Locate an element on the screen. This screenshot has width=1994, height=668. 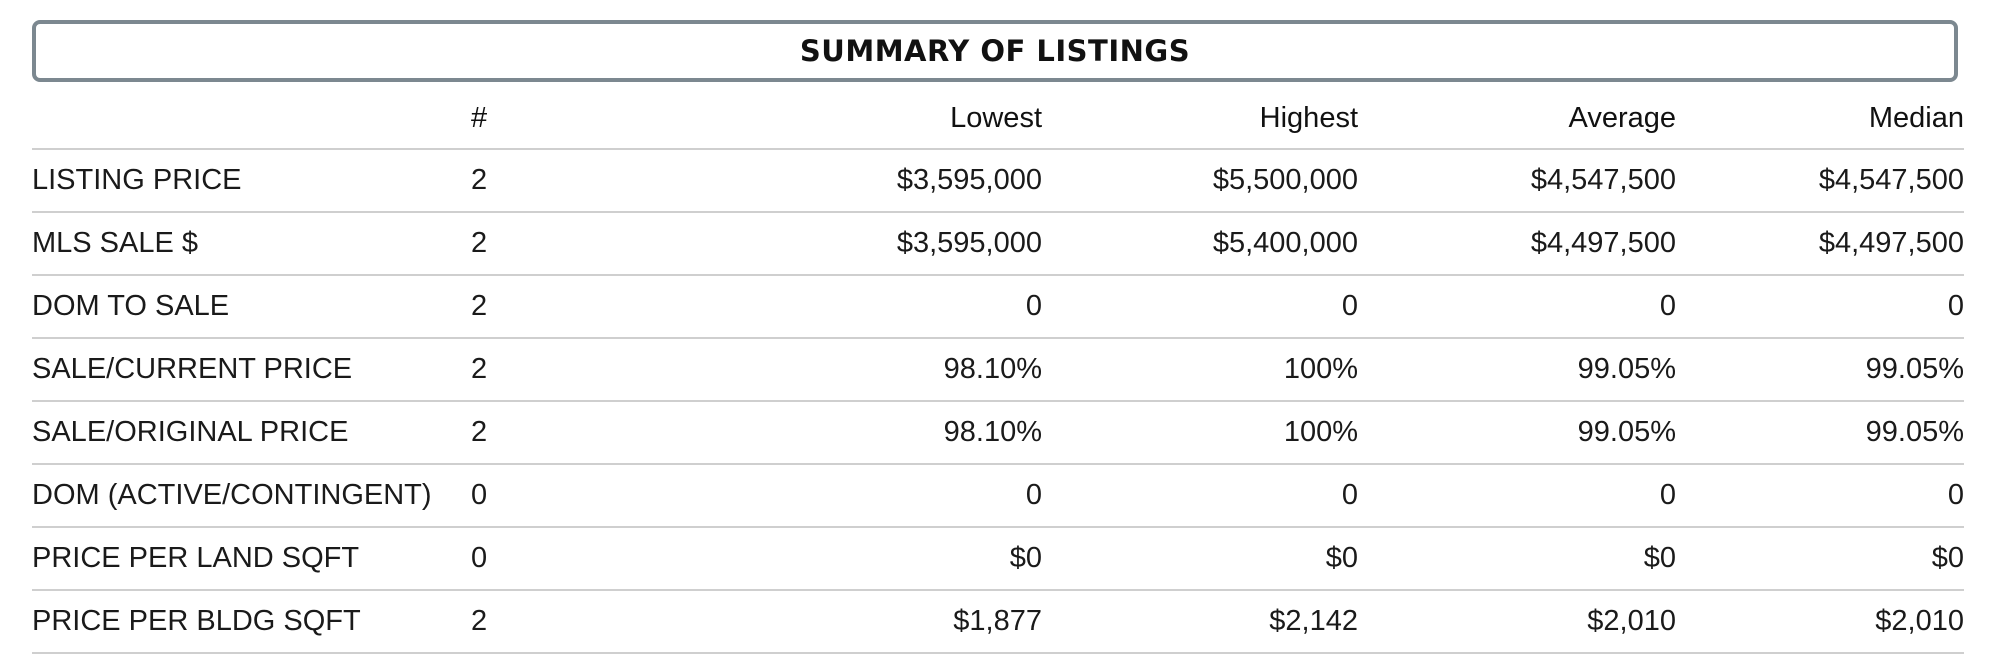
header-average: Average is located at coordinates (1517, 119).